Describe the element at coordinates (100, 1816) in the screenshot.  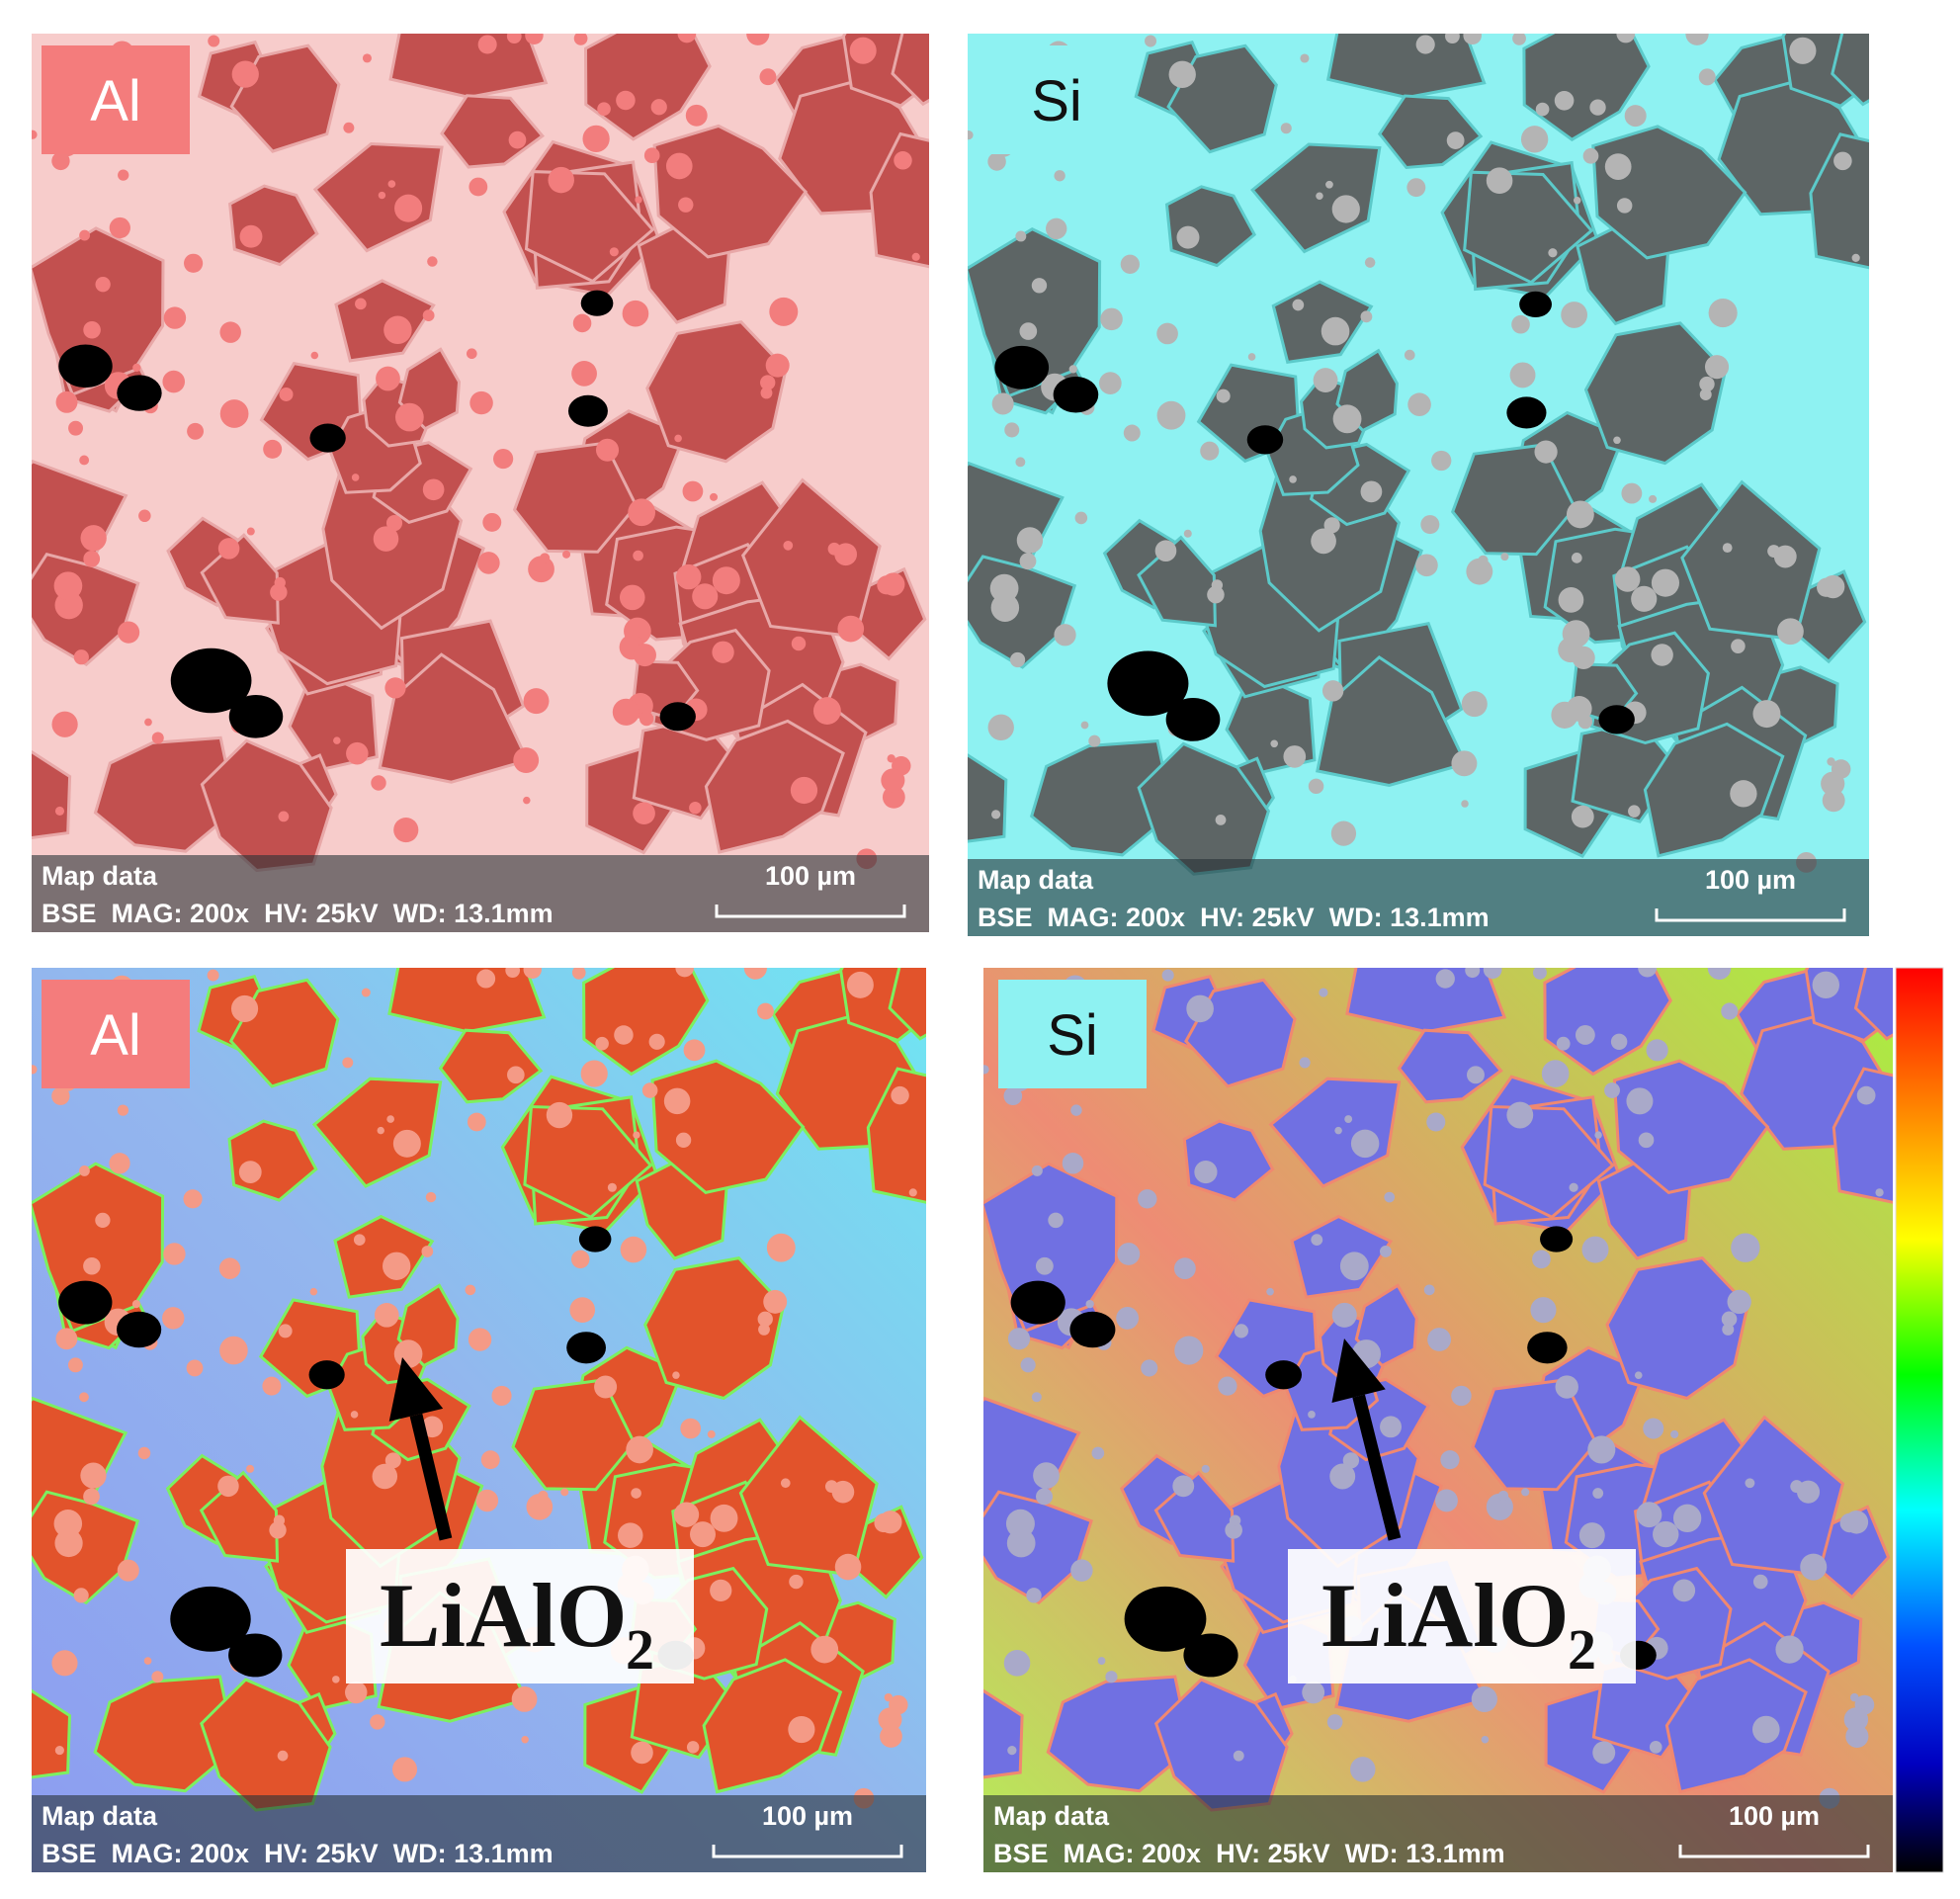
I see `map-title: Map data` at that location.